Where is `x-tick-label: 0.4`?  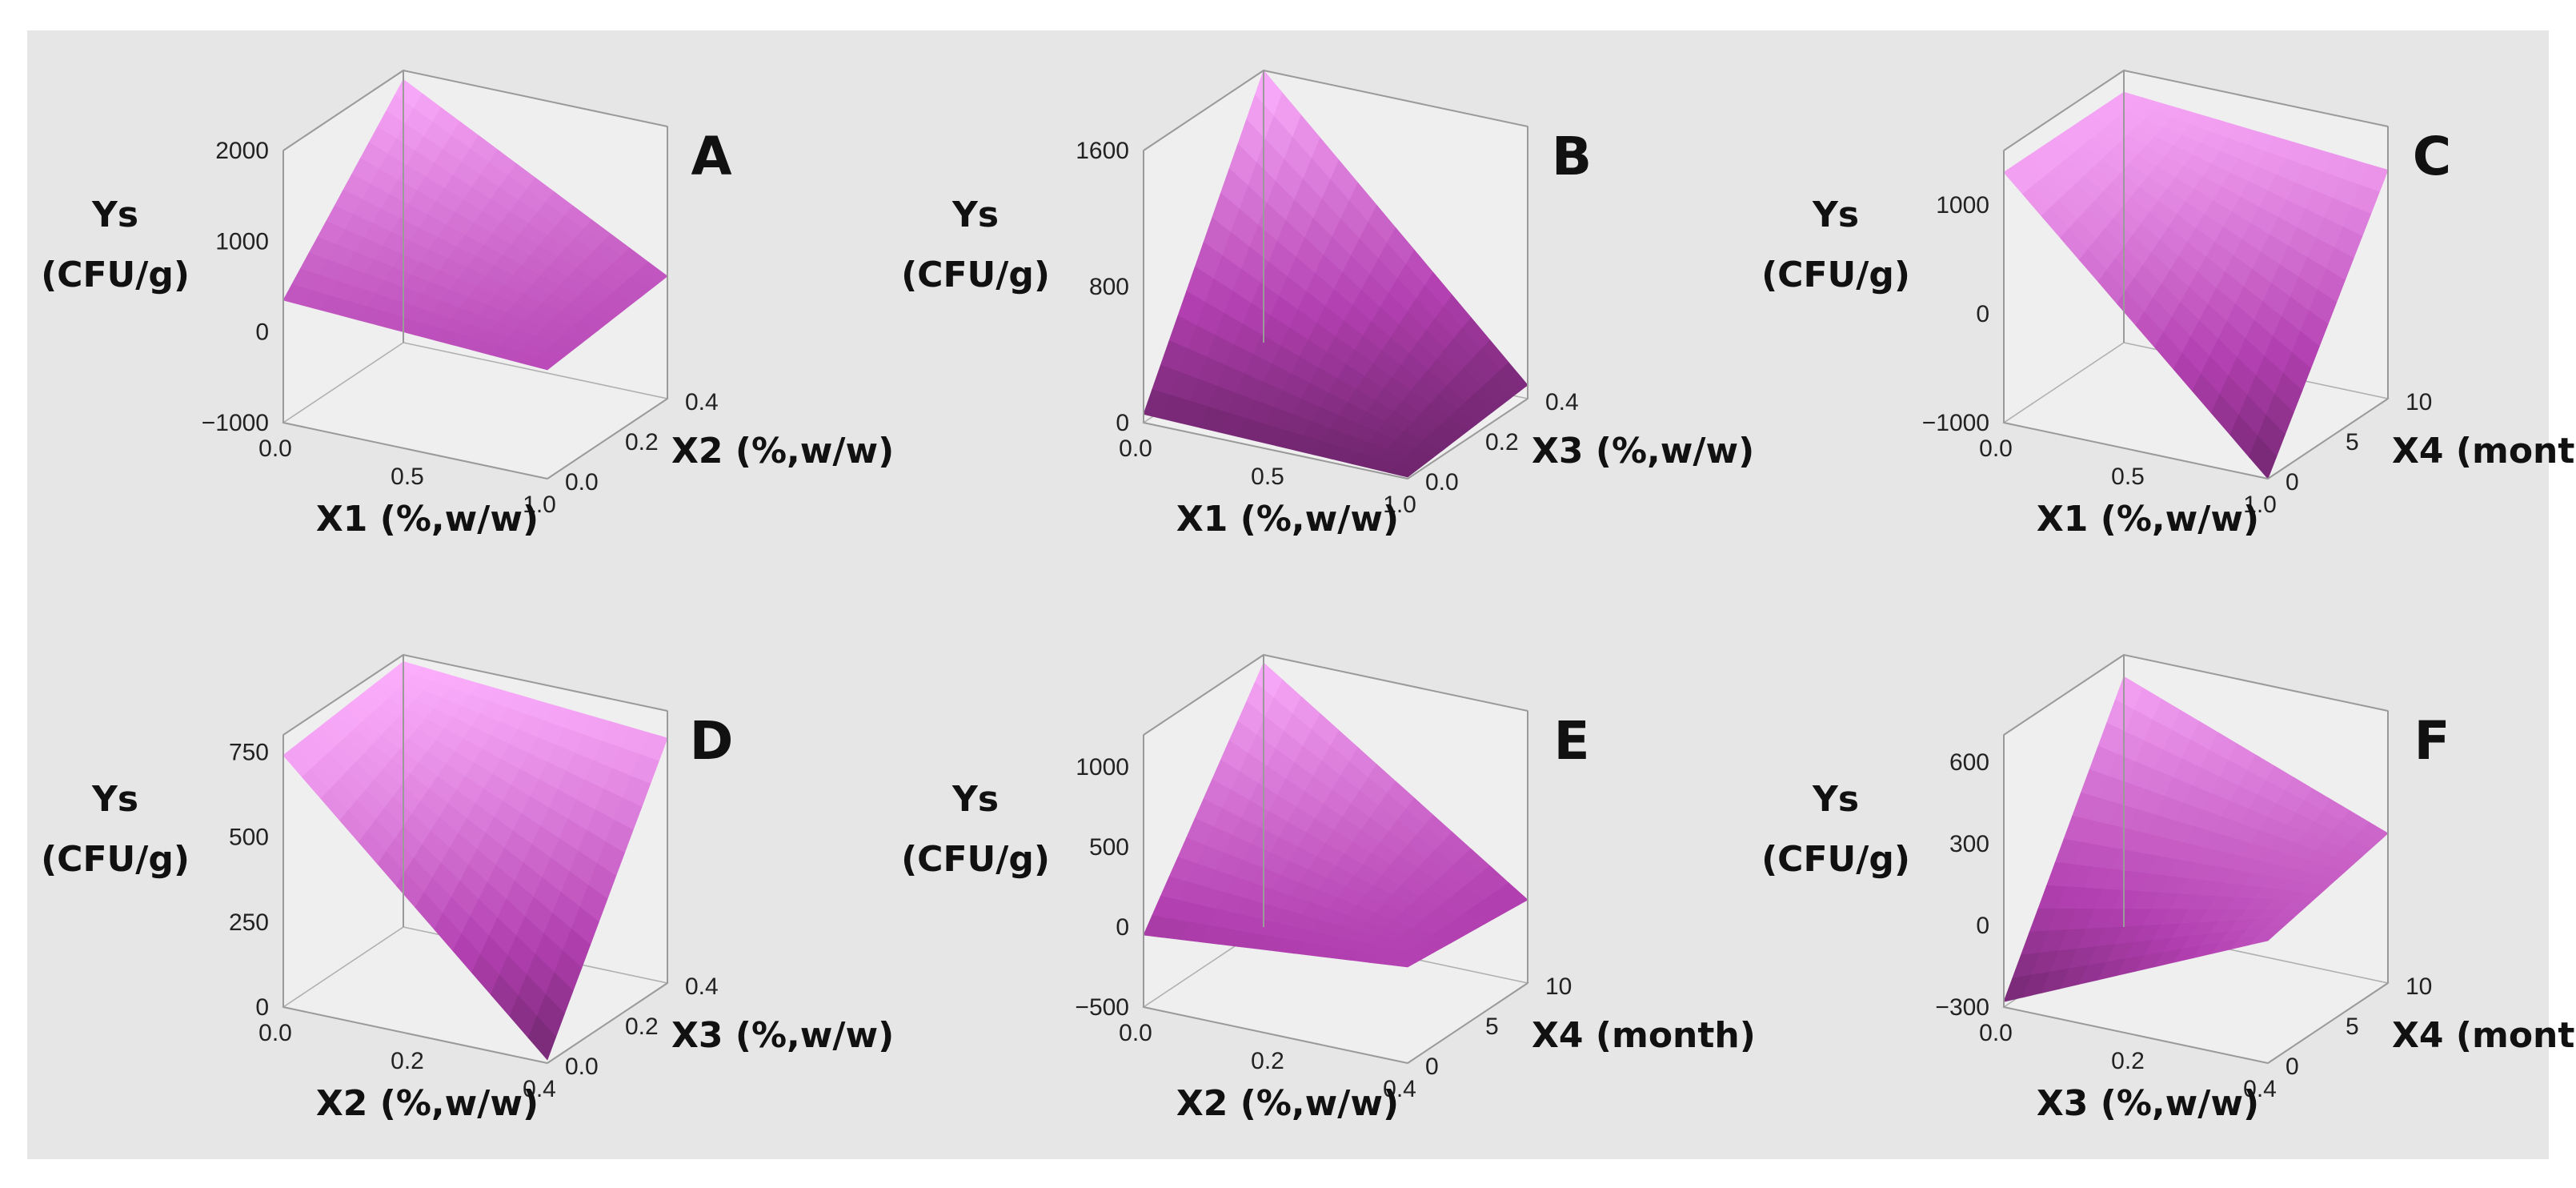
x-tick-label: 0.4 is located at coordinates (539, 1089).